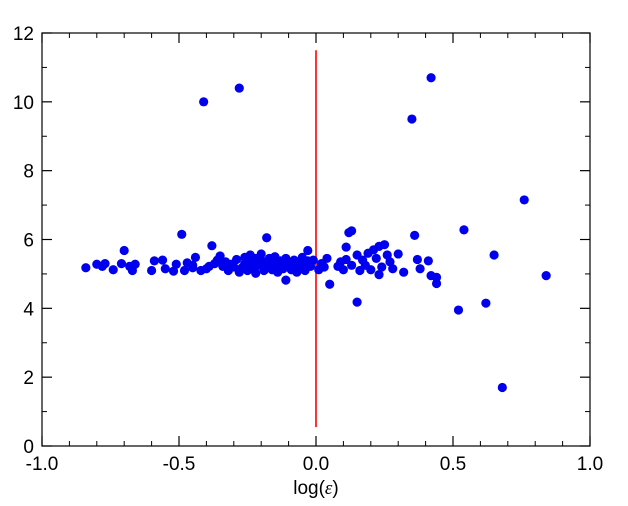 This screenshot has width=628, height=506. What do you see at coordinates (28, 309) in the screenshot?
I see `y-tick-label: 4` at bounding box center [28, 309].